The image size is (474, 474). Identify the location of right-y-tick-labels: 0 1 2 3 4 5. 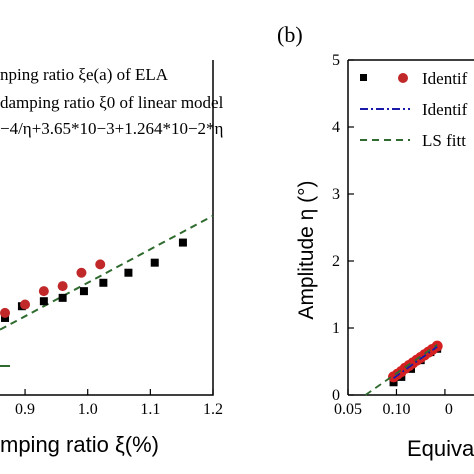
(336, 228).